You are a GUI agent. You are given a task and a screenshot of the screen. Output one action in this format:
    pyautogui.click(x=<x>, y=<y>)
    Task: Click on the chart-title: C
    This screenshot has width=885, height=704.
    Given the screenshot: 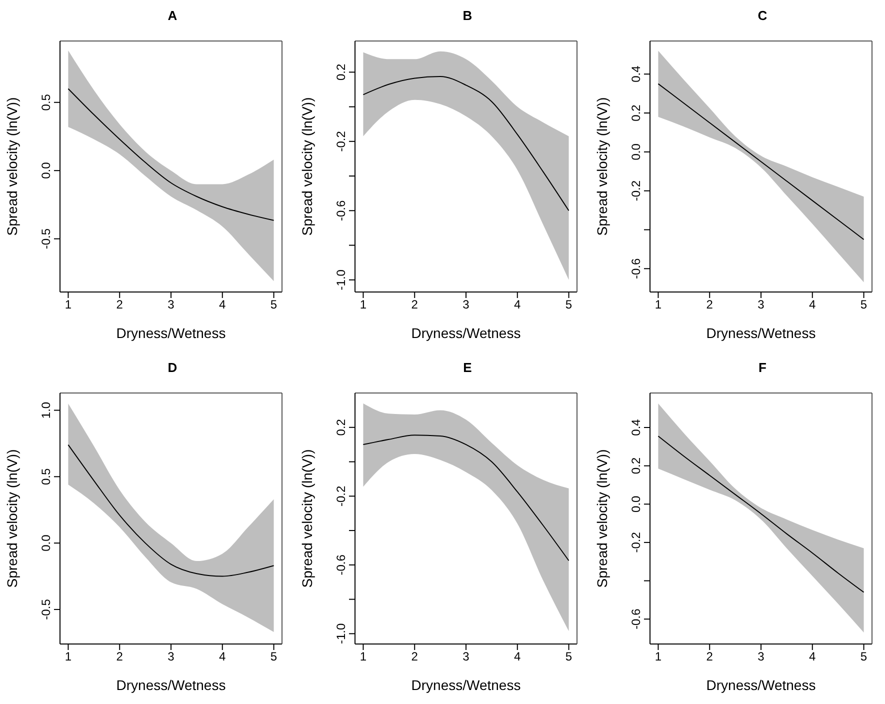 What is the action you would take?
    pyautogui.click(x=762, y=15)
    